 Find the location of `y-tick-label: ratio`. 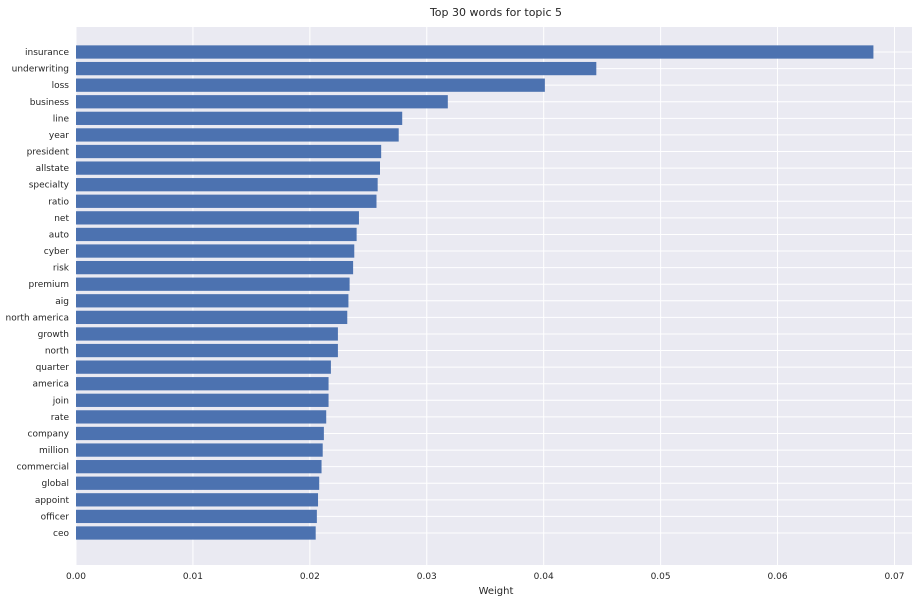

y-tick-label: ratio is located at coordinates (58, 202).